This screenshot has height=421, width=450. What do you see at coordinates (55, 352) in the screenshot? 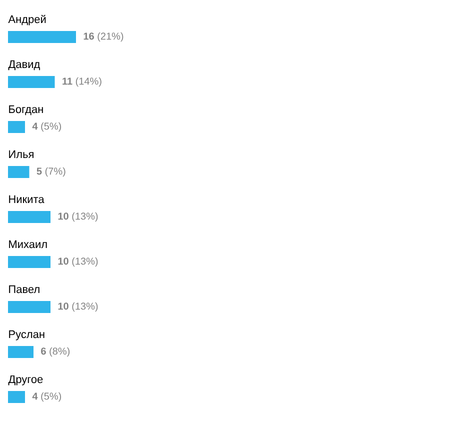
I see `data-label: 6 (8%)` at bounding box center [55, 352].